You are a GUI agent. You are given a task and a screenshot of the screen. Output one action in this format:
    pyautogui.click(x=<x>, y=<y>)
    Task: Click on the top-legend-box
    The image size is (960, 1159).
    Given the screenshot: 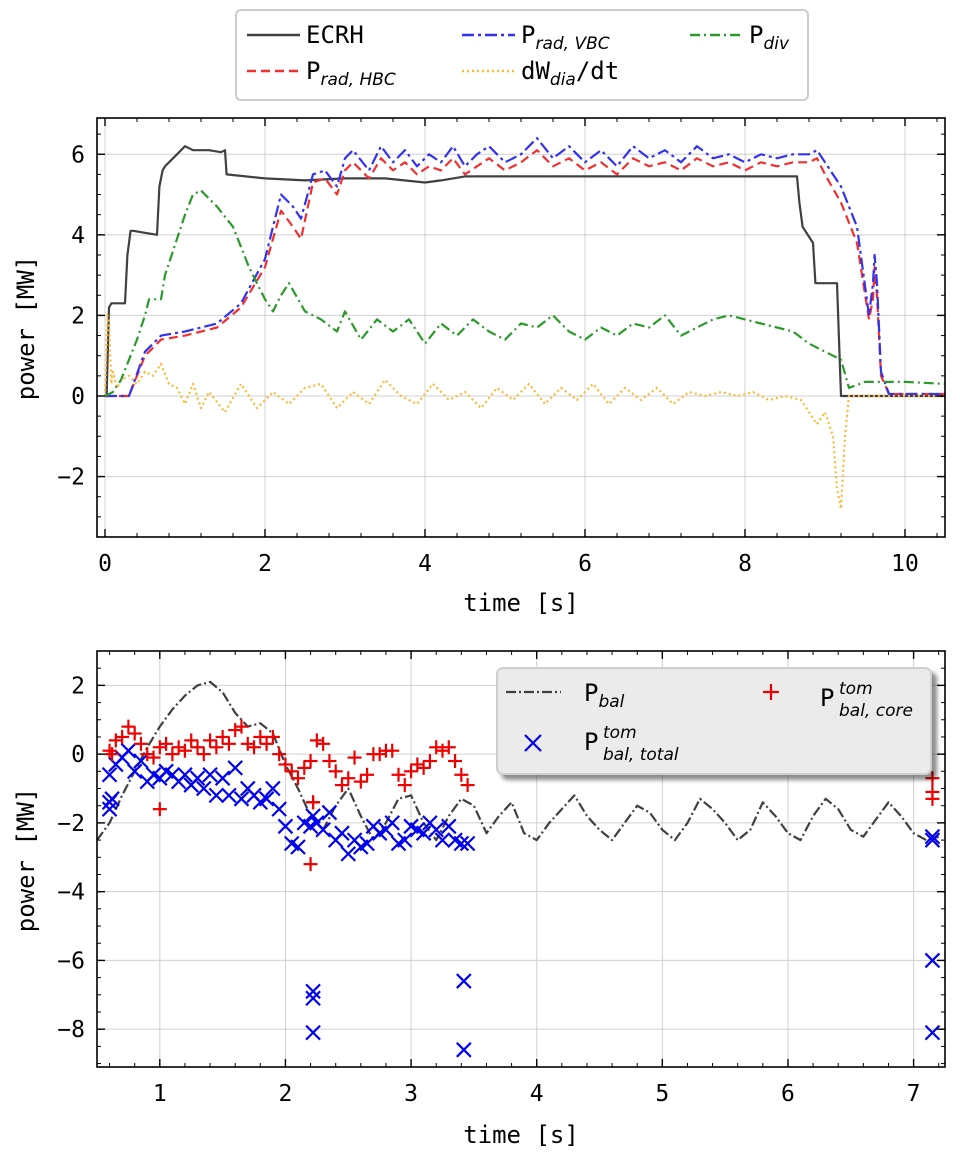 What is the action you would take?
    pyautogui.click(x=522, y=55)
    